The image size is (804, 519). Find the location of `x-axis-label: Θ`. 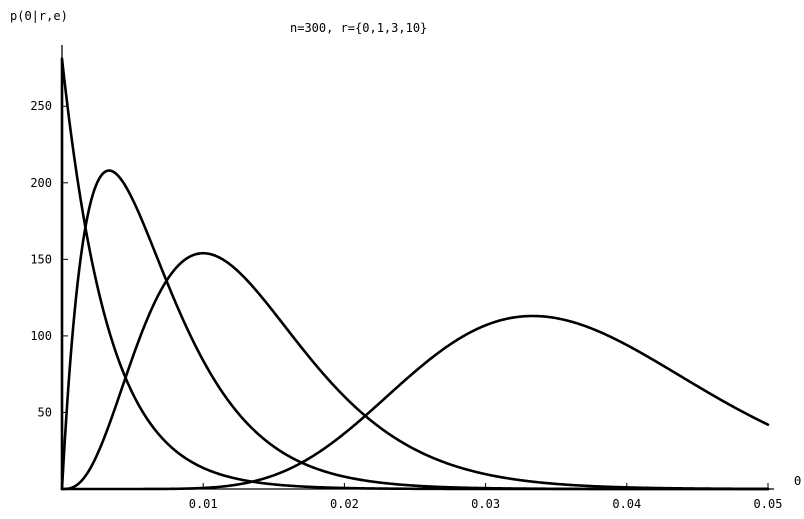

x-axis-label: Θ is located at coordinates (797, 481).